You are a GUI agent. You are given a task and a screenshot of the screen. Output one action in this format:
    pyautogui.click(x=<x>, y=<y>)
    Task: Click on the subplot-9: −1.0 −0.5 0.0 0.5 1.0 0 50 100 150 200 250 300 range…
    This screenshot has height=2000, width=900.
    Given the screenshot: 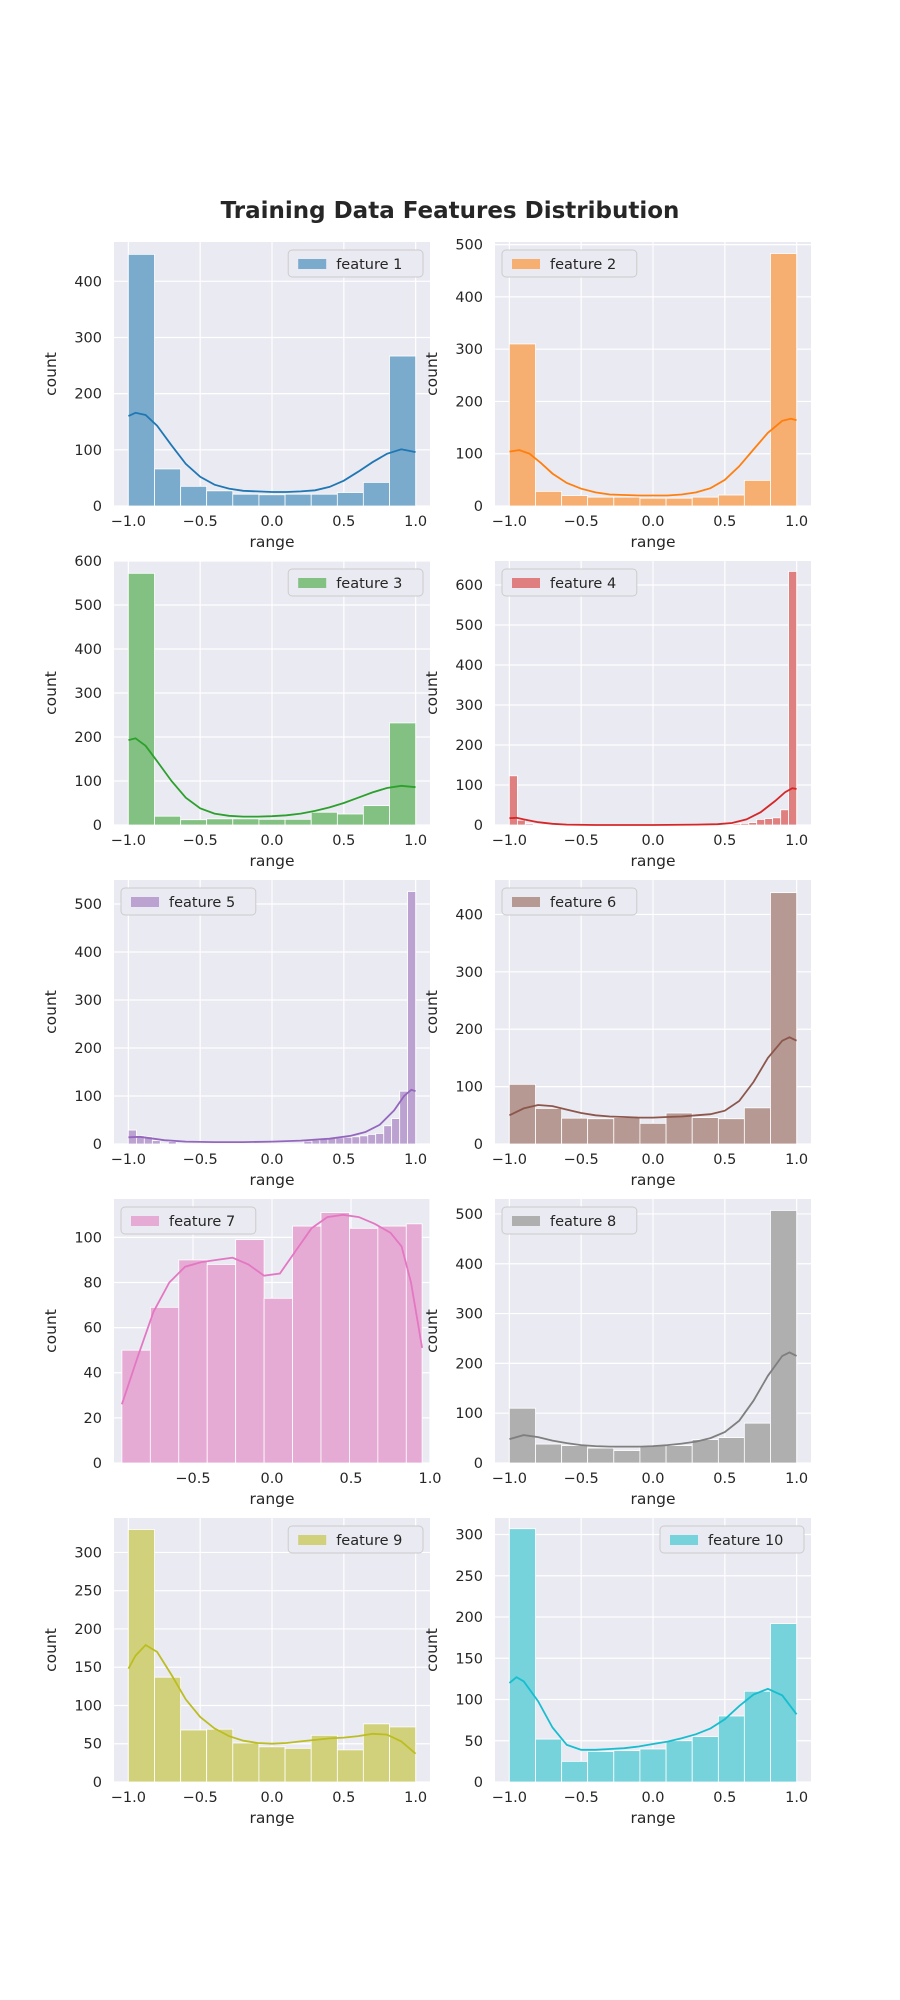 What is the action you would take?
    pyautogui.click(x=236, y=1672)
    